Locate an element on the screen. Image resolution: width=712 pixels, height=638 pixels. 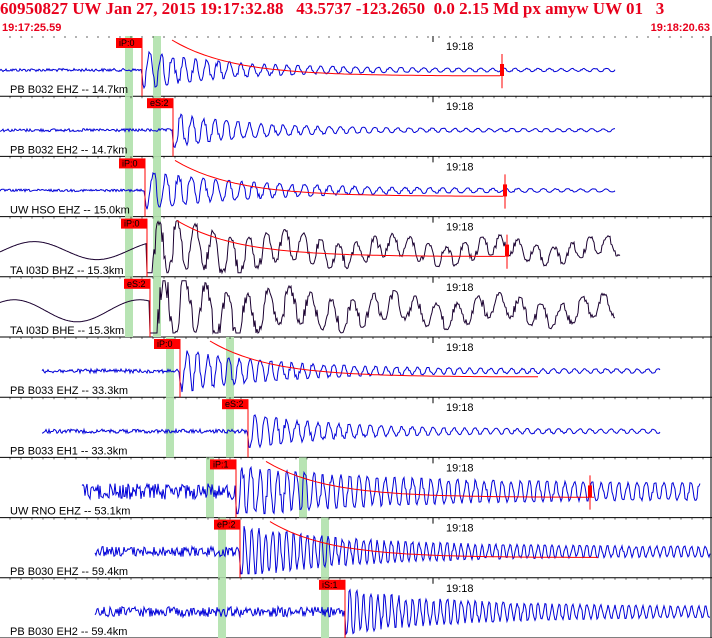
station-label: UW HSO EHZ -- 15.0km is located at coordinates (70, 211).